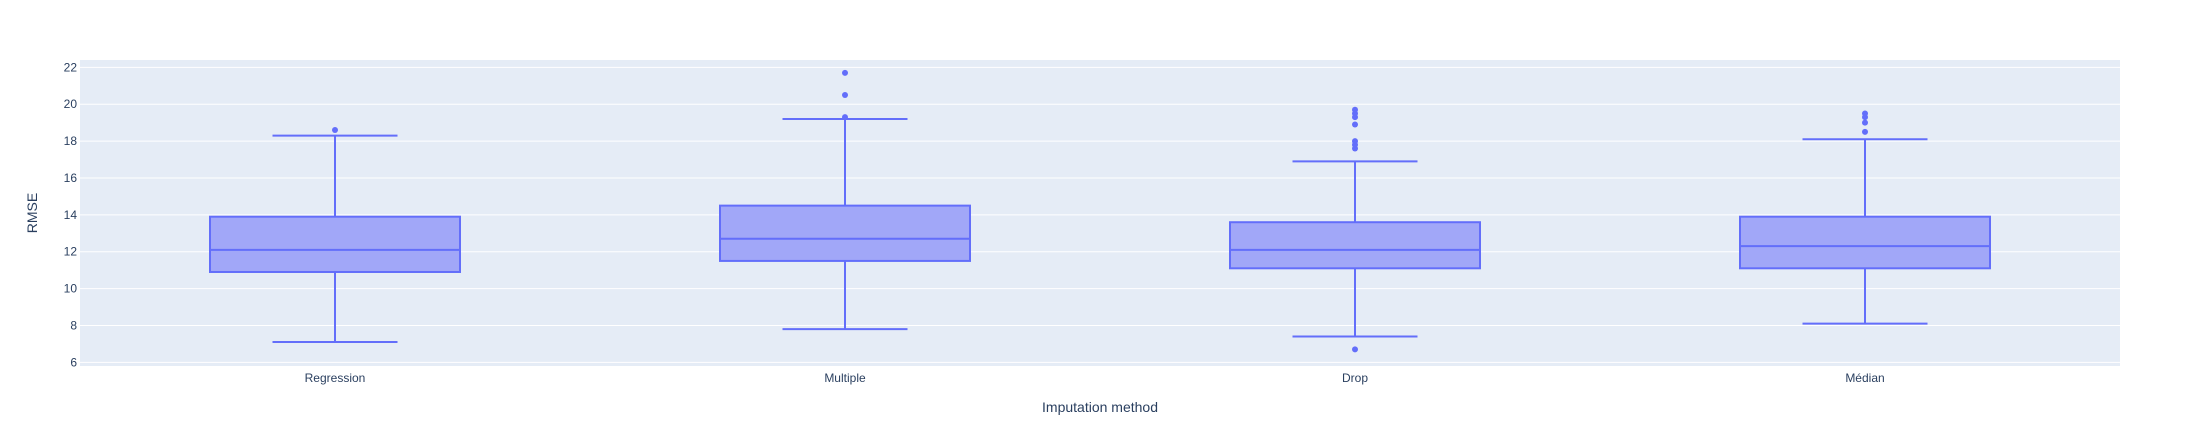  What do you see at coordinates (1355, 378) in the screenshot?
I see `x-tick-label: Drop` at bounding box center [1355, 378].